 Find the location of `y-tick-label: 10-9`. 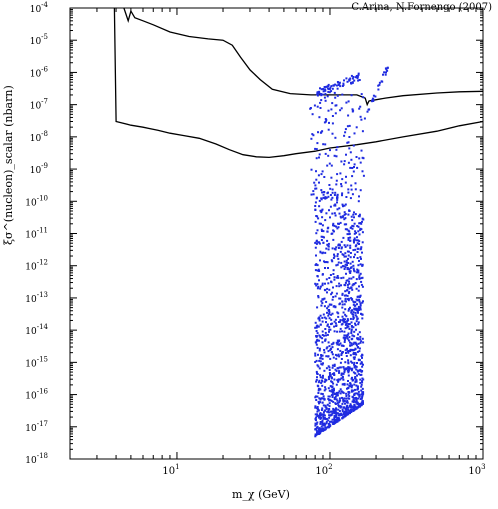

y-tick-label: 10-9 is located at coordinates (39, 169).